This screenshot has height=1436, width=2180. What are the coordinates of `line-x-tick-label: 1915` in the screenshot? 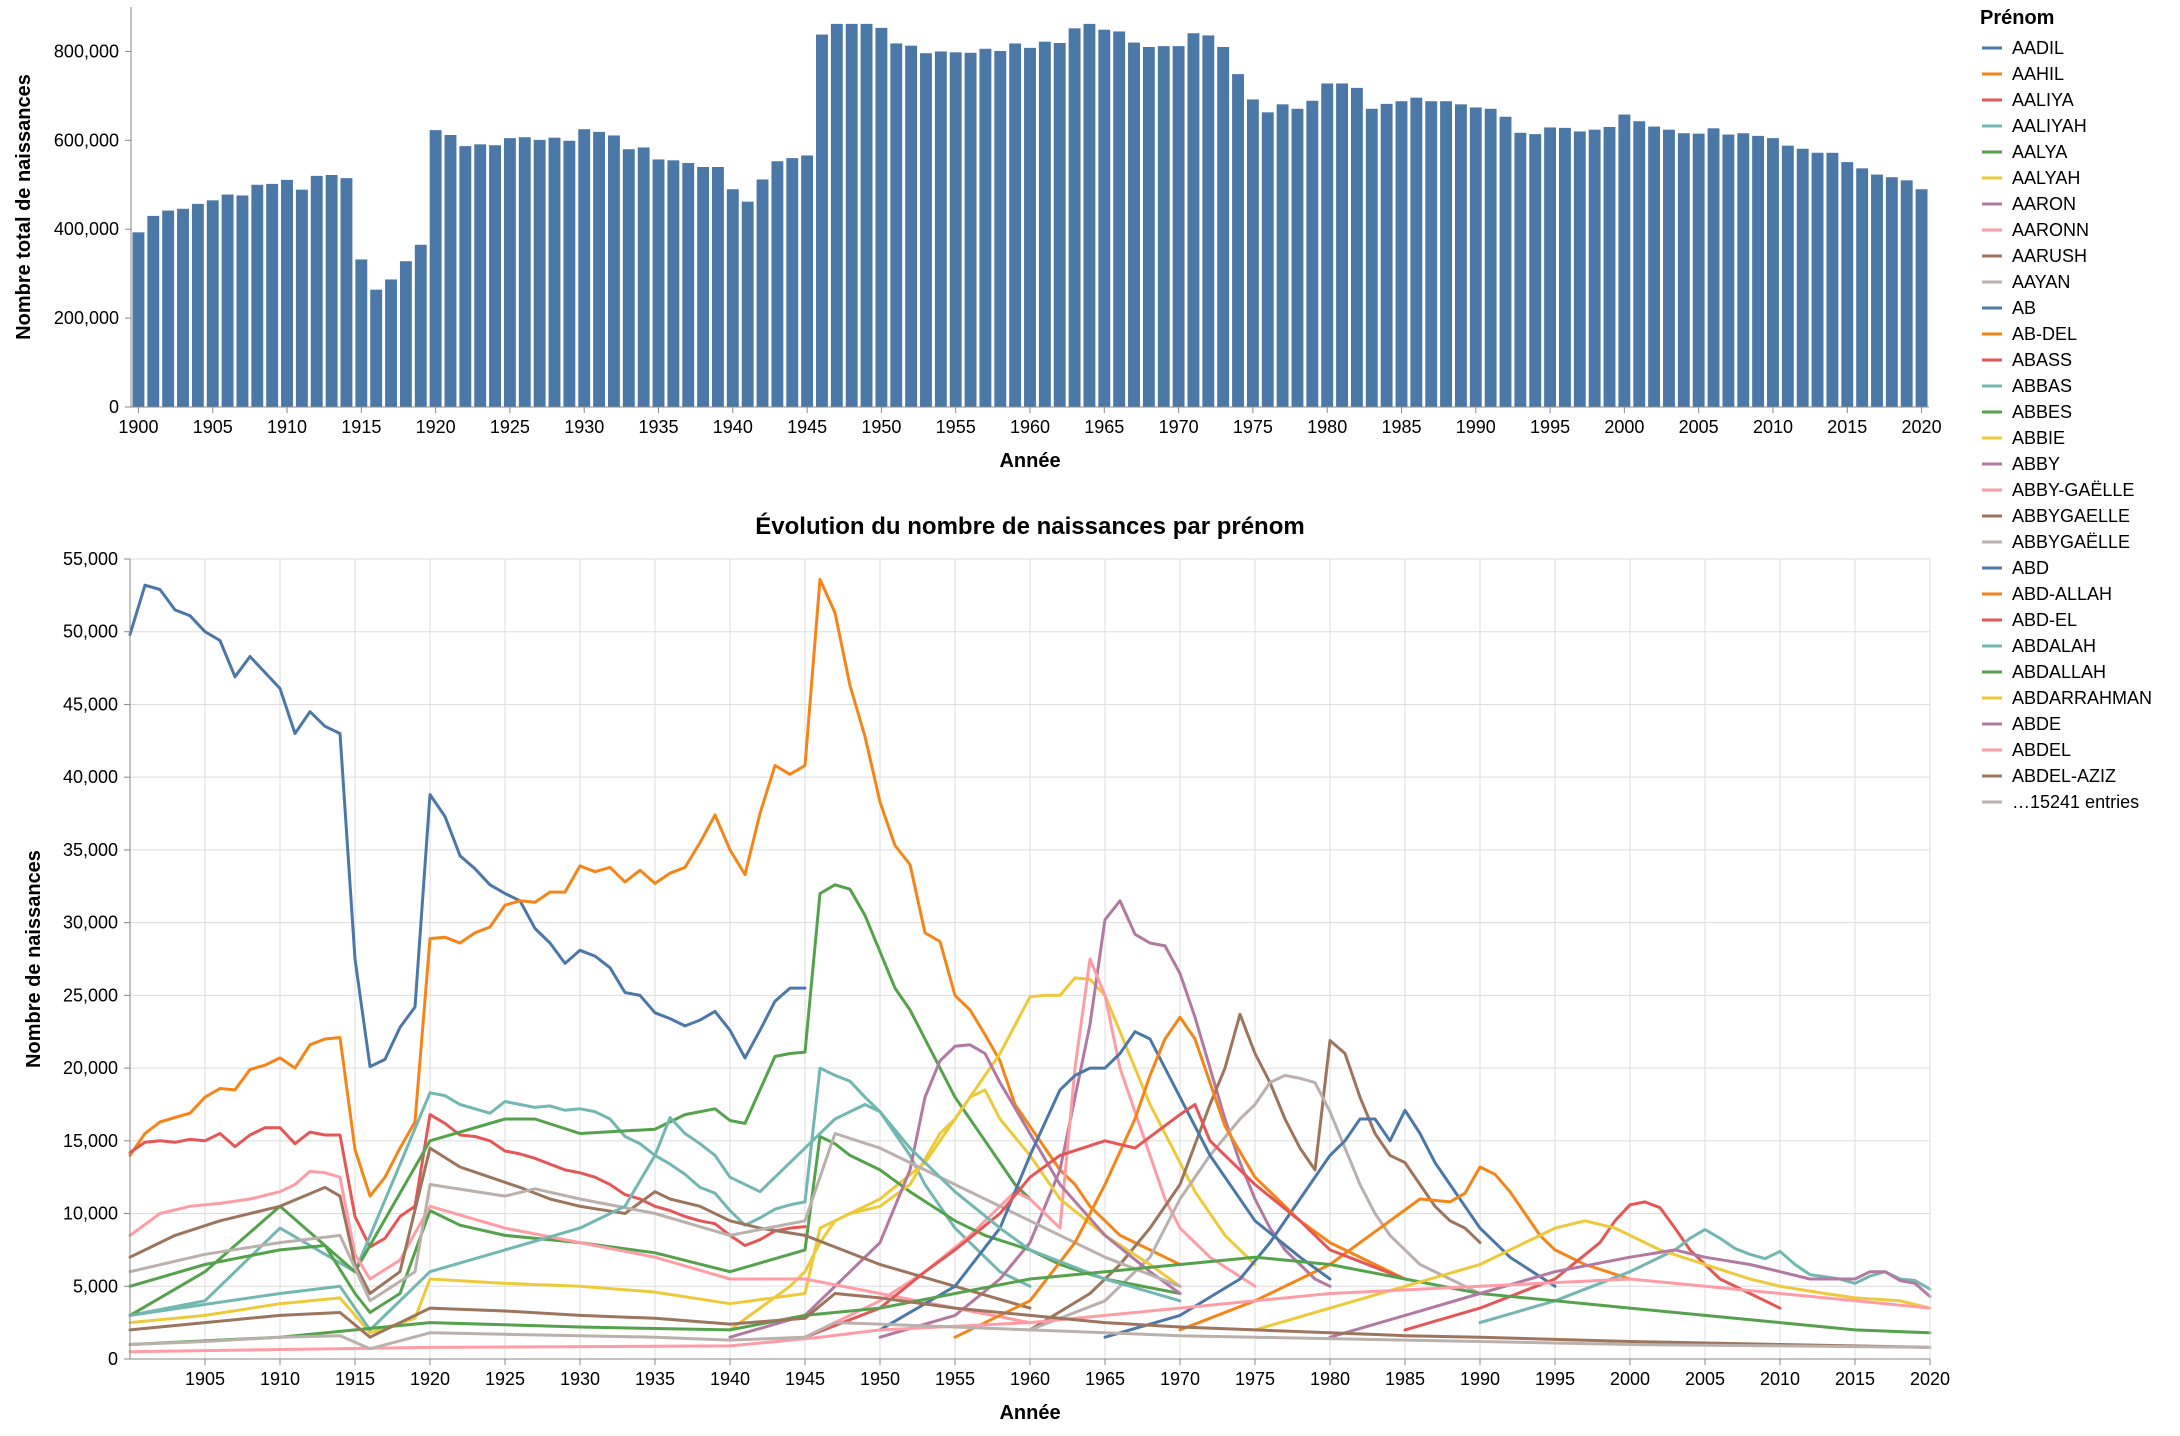 It's located at (355, 1379).